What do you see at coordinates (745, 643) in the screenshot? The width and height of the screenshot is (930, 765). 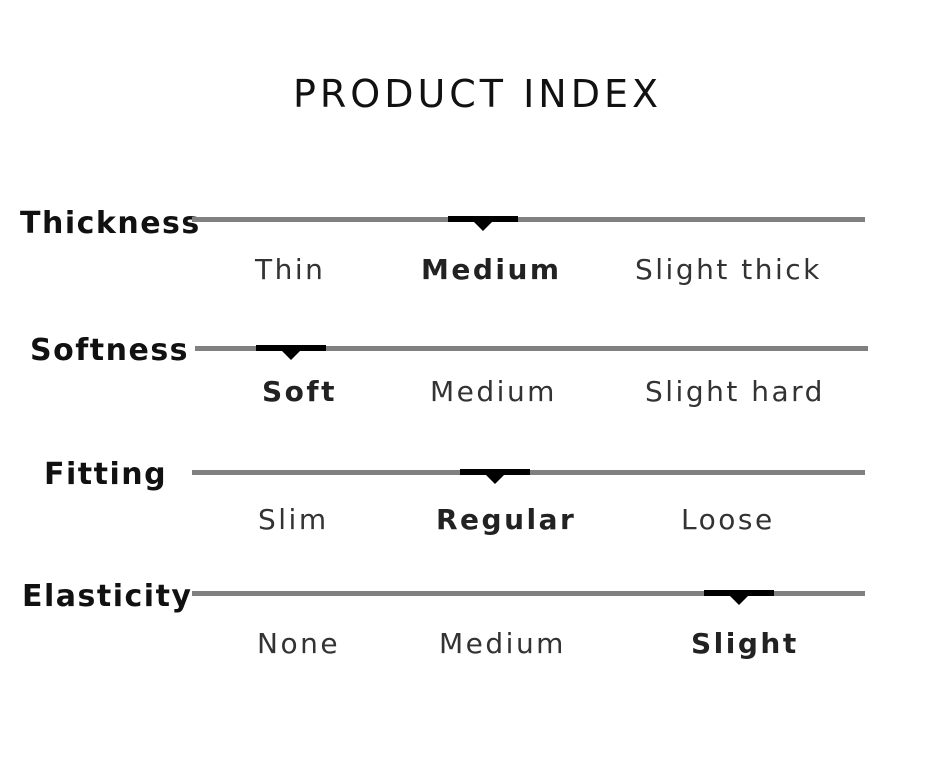 I see `option-label-selected: Slight` at bounding box center [745, 643].